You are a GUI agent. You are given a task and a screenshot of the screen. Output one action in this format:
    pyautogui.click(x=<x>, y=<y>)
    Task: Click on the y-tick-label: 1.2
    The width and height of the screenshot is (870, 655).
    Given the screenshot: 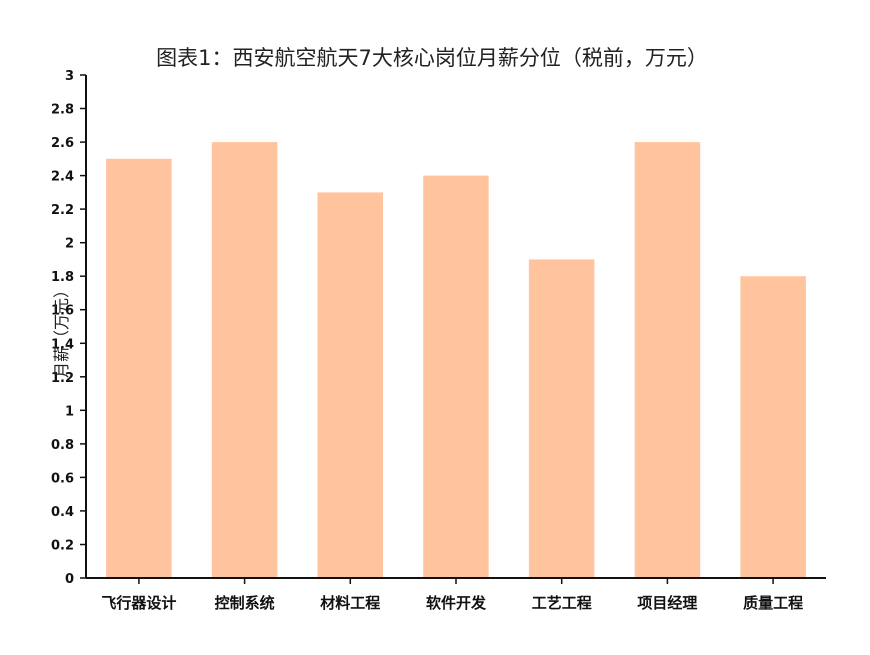 What is the action you would take?
    pyautogui.click(x=62, y=378)
    